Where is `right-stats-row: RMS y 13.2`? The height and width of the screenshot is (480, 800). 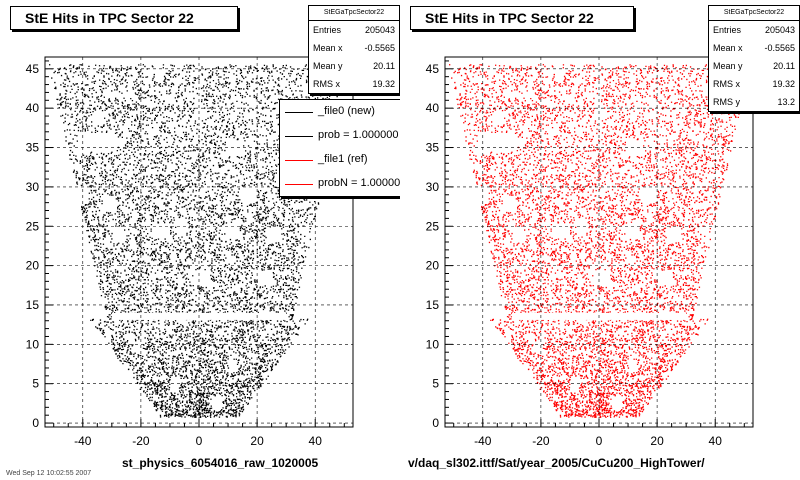 right-stats-row: RMS y 13.2 is located at coordinates (754, 102).